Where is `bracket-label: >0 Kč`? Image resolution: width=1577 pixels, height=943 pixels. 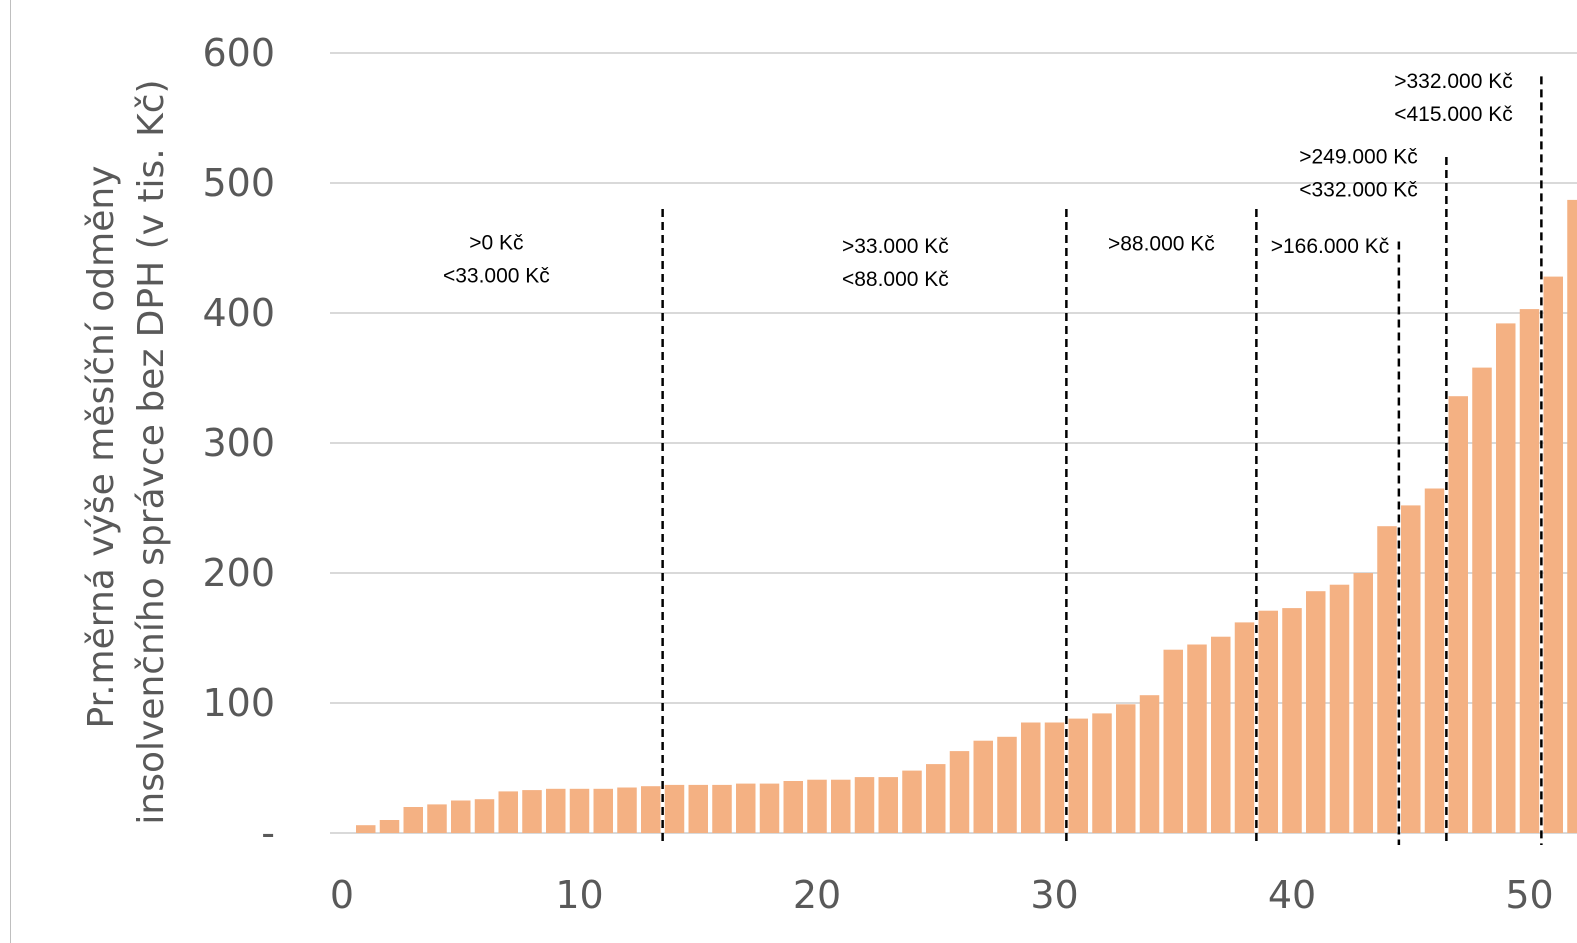 bracket-label: >0 Kč is located at coordinates (496, 242).